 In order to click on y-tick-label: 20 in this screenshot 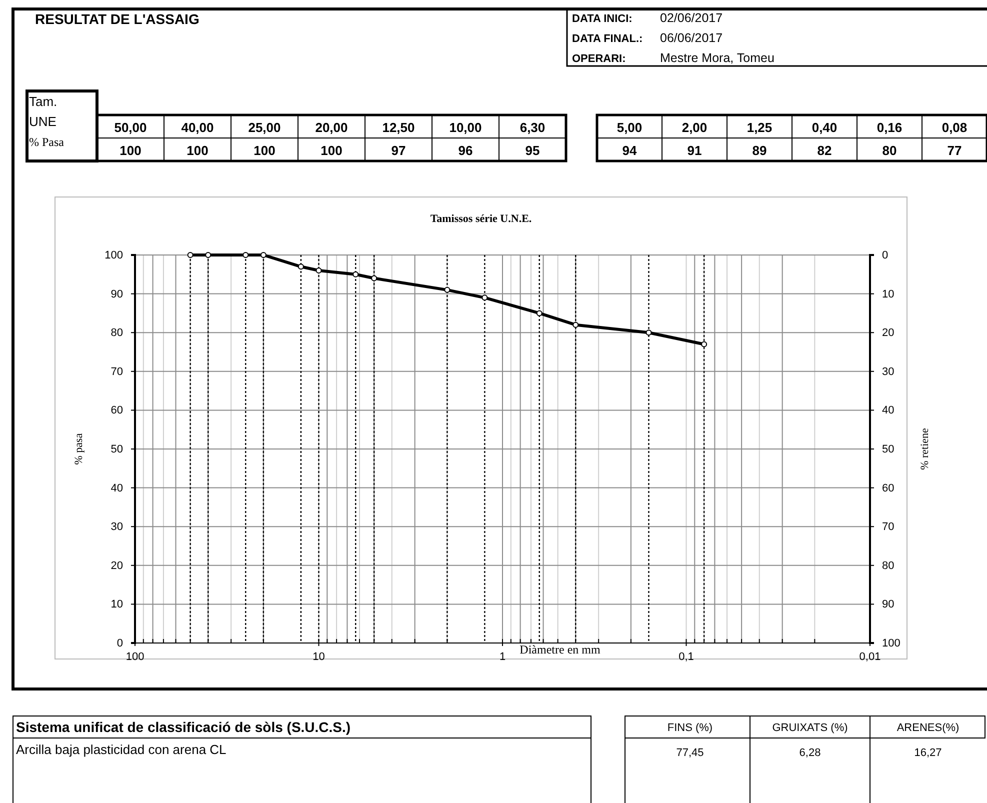, I will do `click(116, 566)`.